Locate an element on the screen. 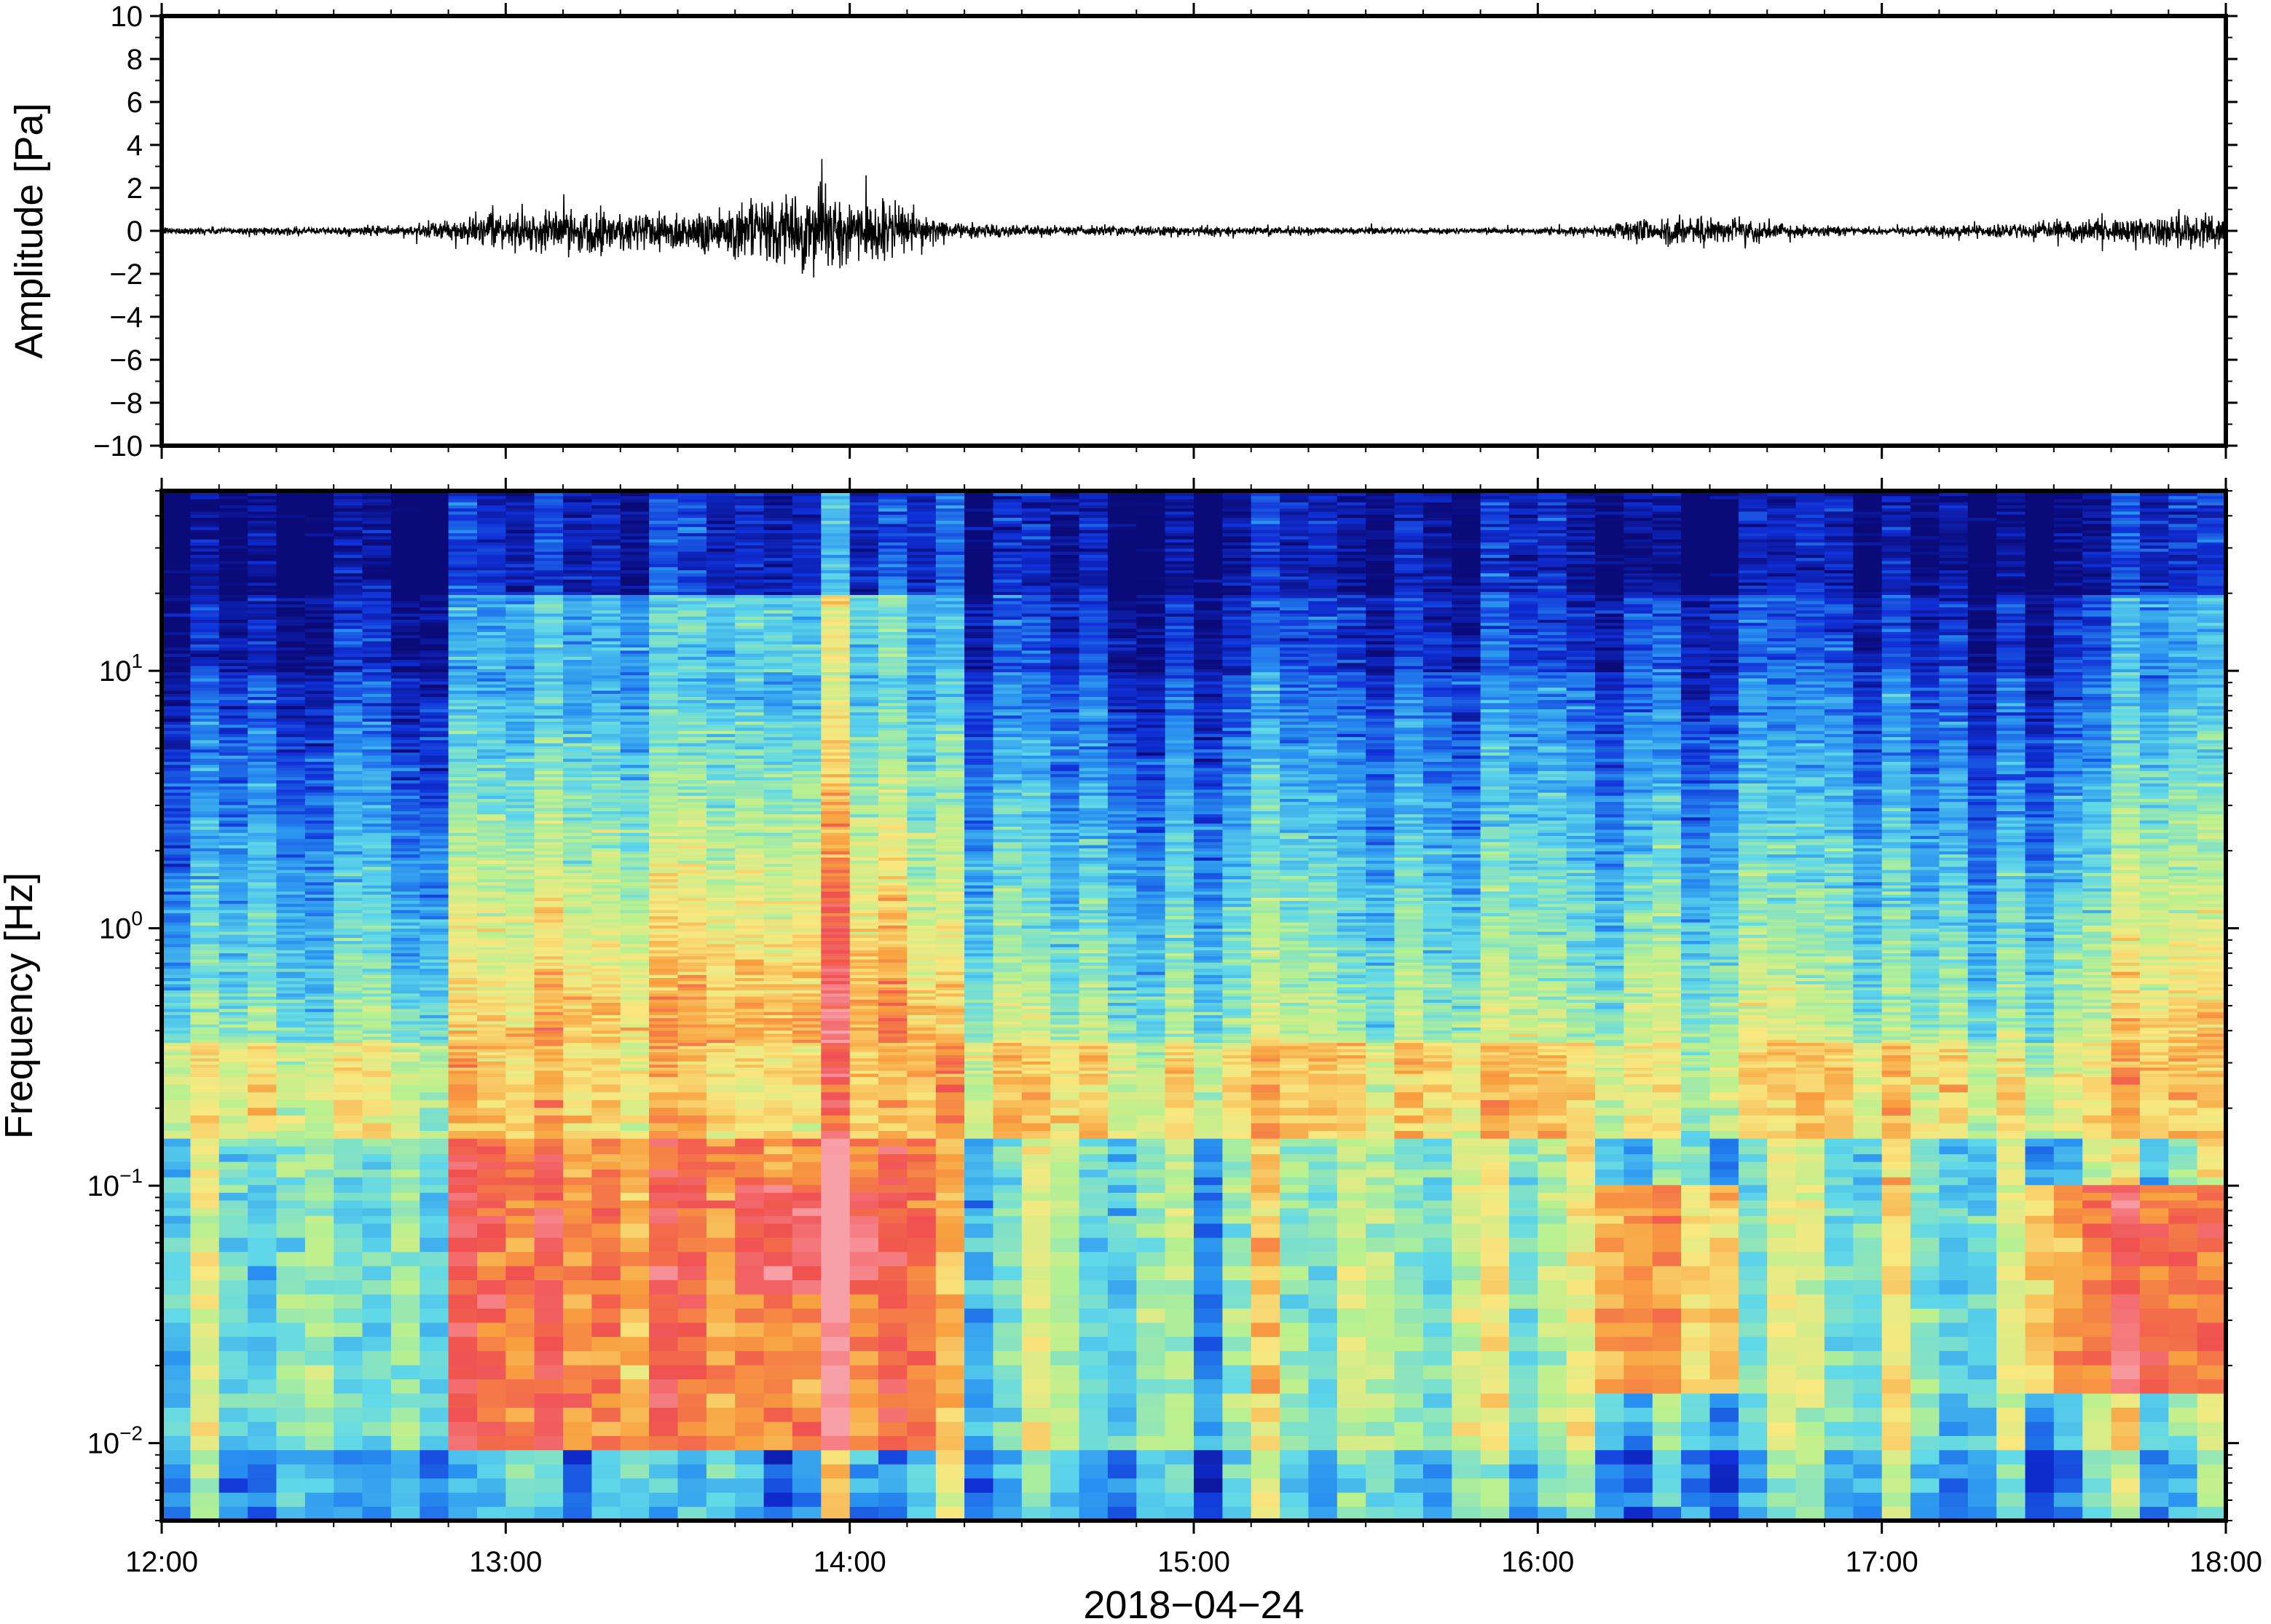 Image resolution: width=2271 pixels, height=1624 pixels. waveform-y-tick-label: 8 is located at coordinates (135, 60).